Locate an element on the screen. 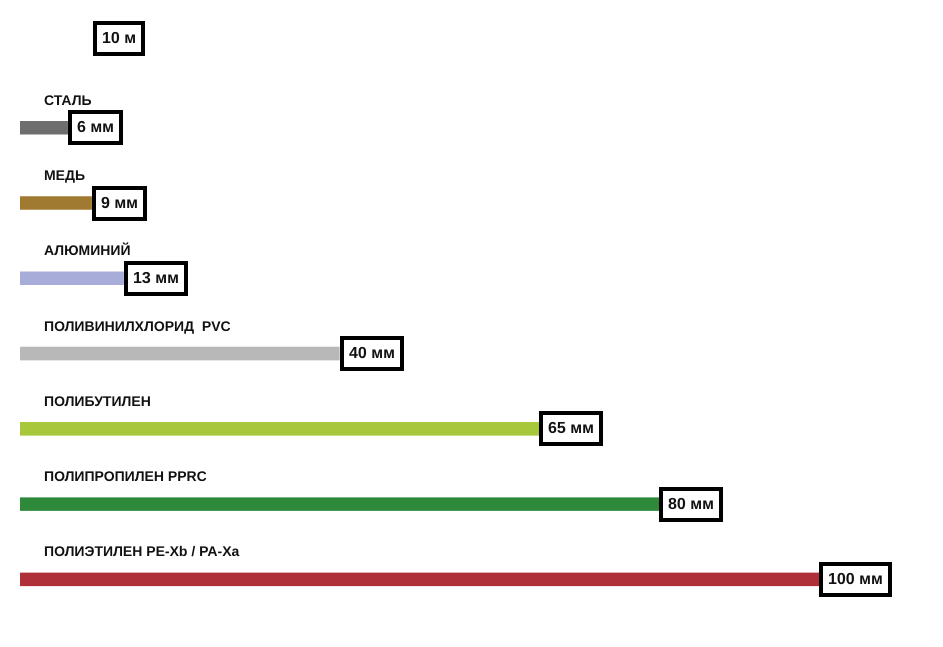 This screenshot has height=647, width=943. data-label: 100 мм is located at coordinates (855, 579).